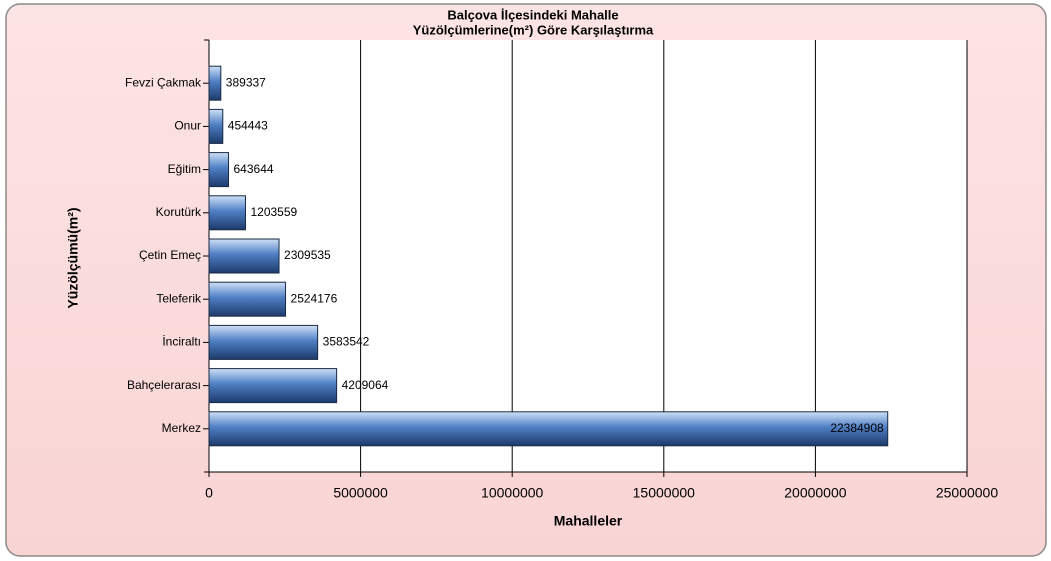  Describe the element at coordinates (187, 126) in the screenshot. I see `y-tick-label: Onur` at that location.